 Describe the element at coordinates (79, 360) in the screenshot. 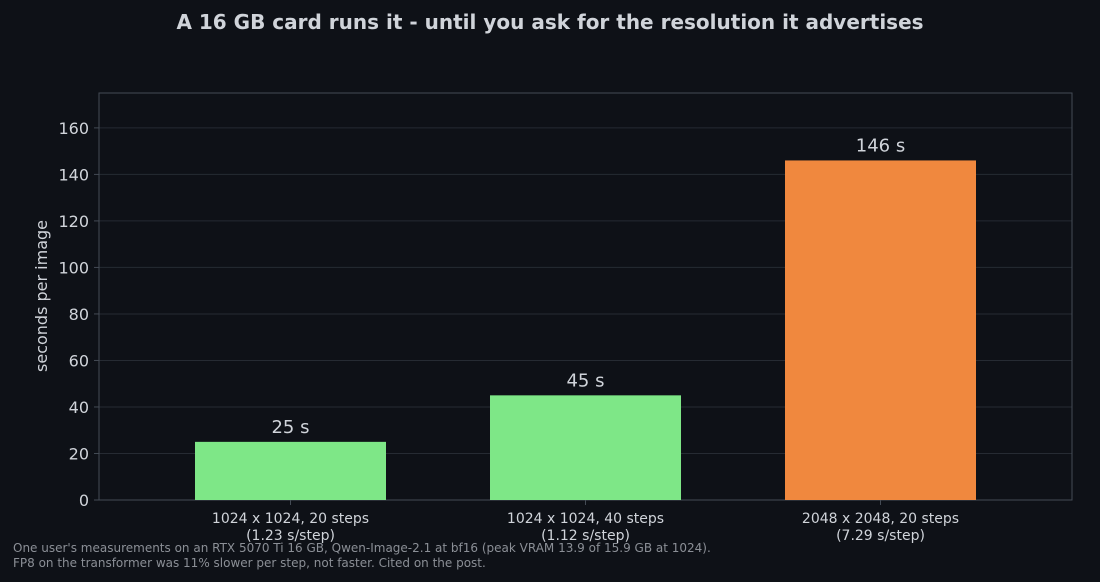

I see `y-tick-label: 60` at that location.